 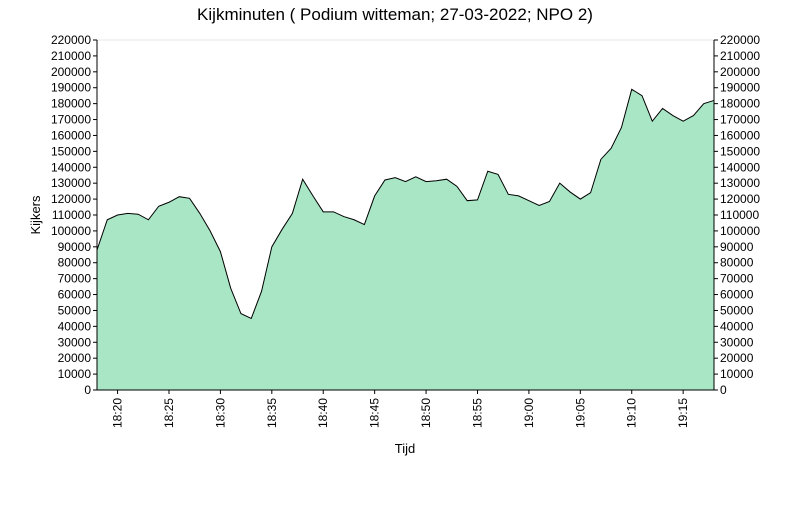 I want to click on y-tick-label-right: 200000, so click(x=740, y=72).